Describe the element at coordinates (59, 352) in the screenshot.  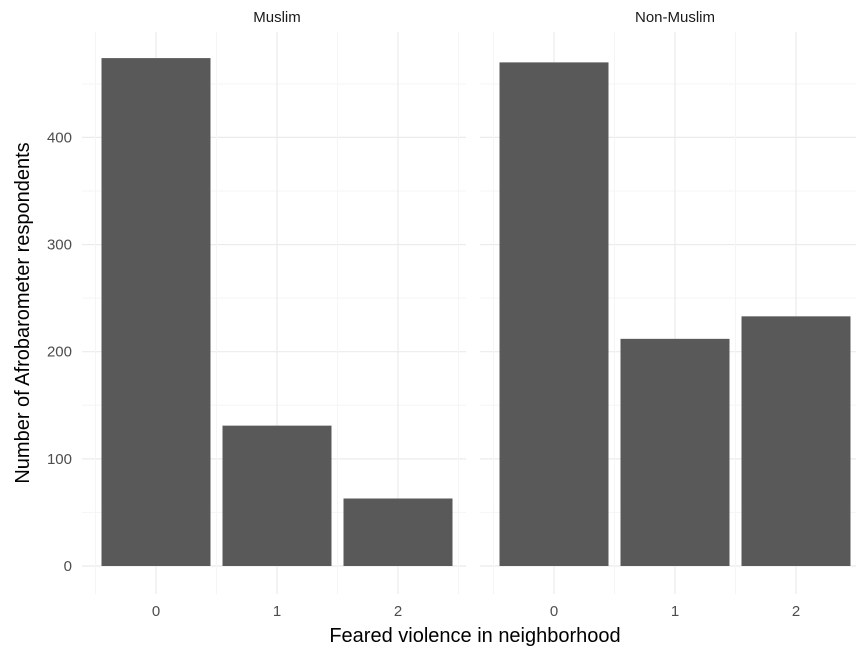
I see `y-tick-label: 200` at that location.